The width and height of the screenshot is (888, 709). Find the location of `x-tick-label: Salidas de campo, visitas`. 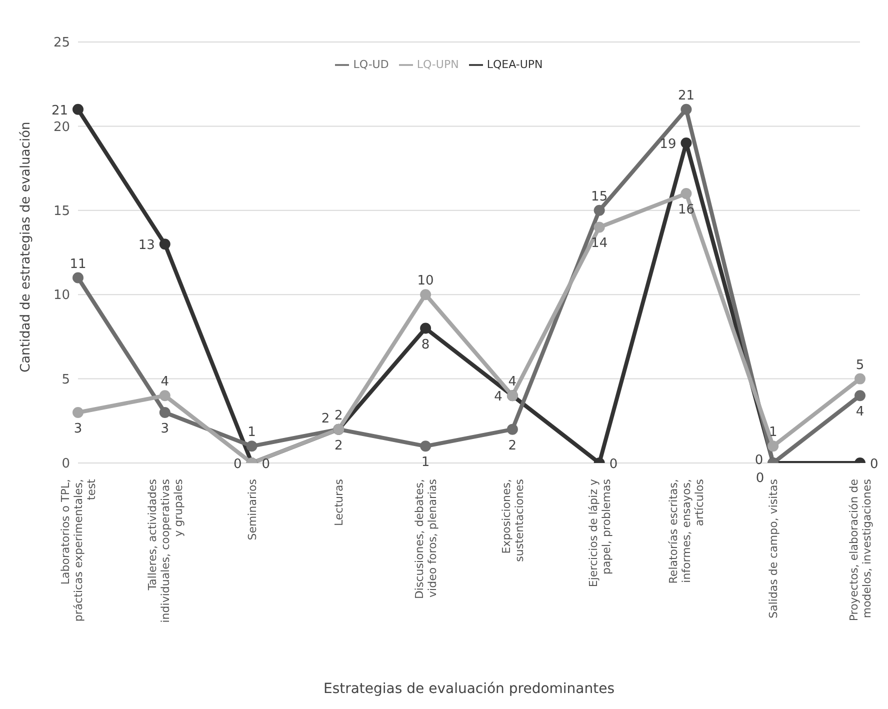

x-tick-label: Salidas de campo, visitas is located at coordinates (773, 548).